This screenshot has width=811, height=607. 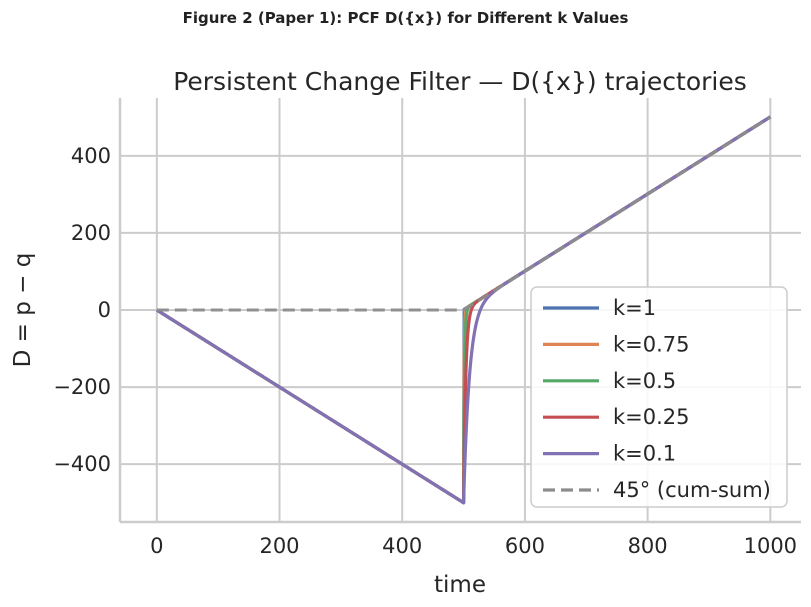 What do you see at coordinates (91, 233) in the screenshot?
I see `y-tick-label: 200` at bounding box center [91, 233].